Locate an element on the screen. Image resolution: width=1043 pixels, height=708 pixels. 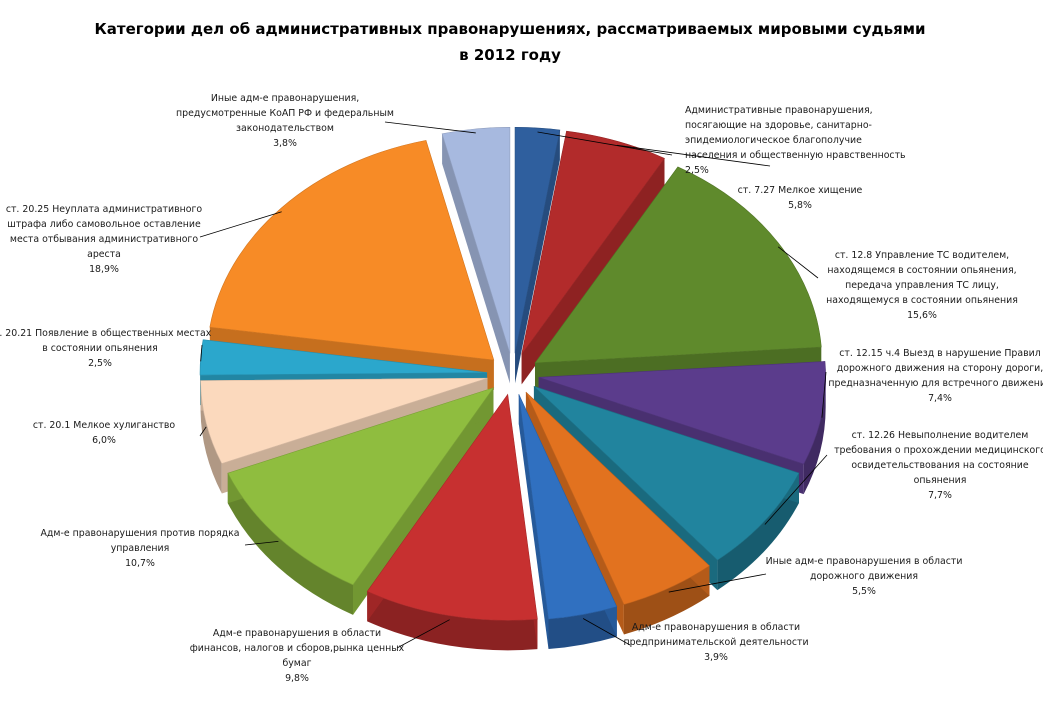
slice-label-6-line-0: Адм-е правонарушения в области is located at coordinates (716, 627).